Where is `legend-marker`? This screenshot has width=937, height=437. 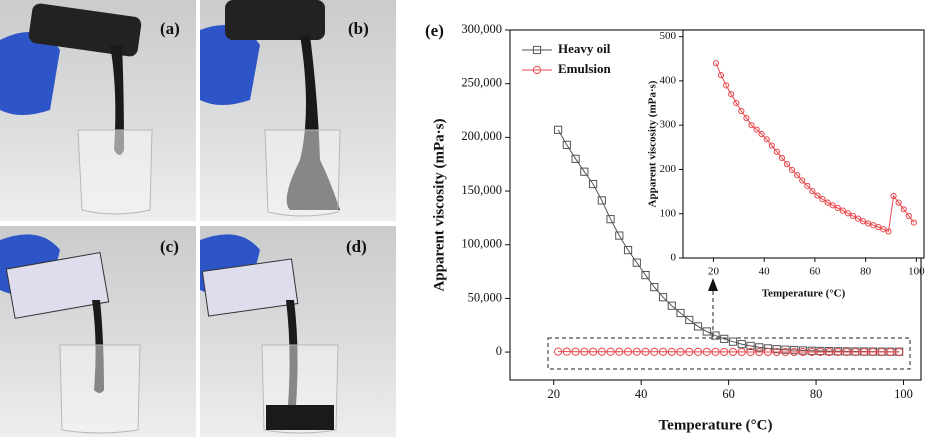 legend-marker is located at coordinates (537, 50).